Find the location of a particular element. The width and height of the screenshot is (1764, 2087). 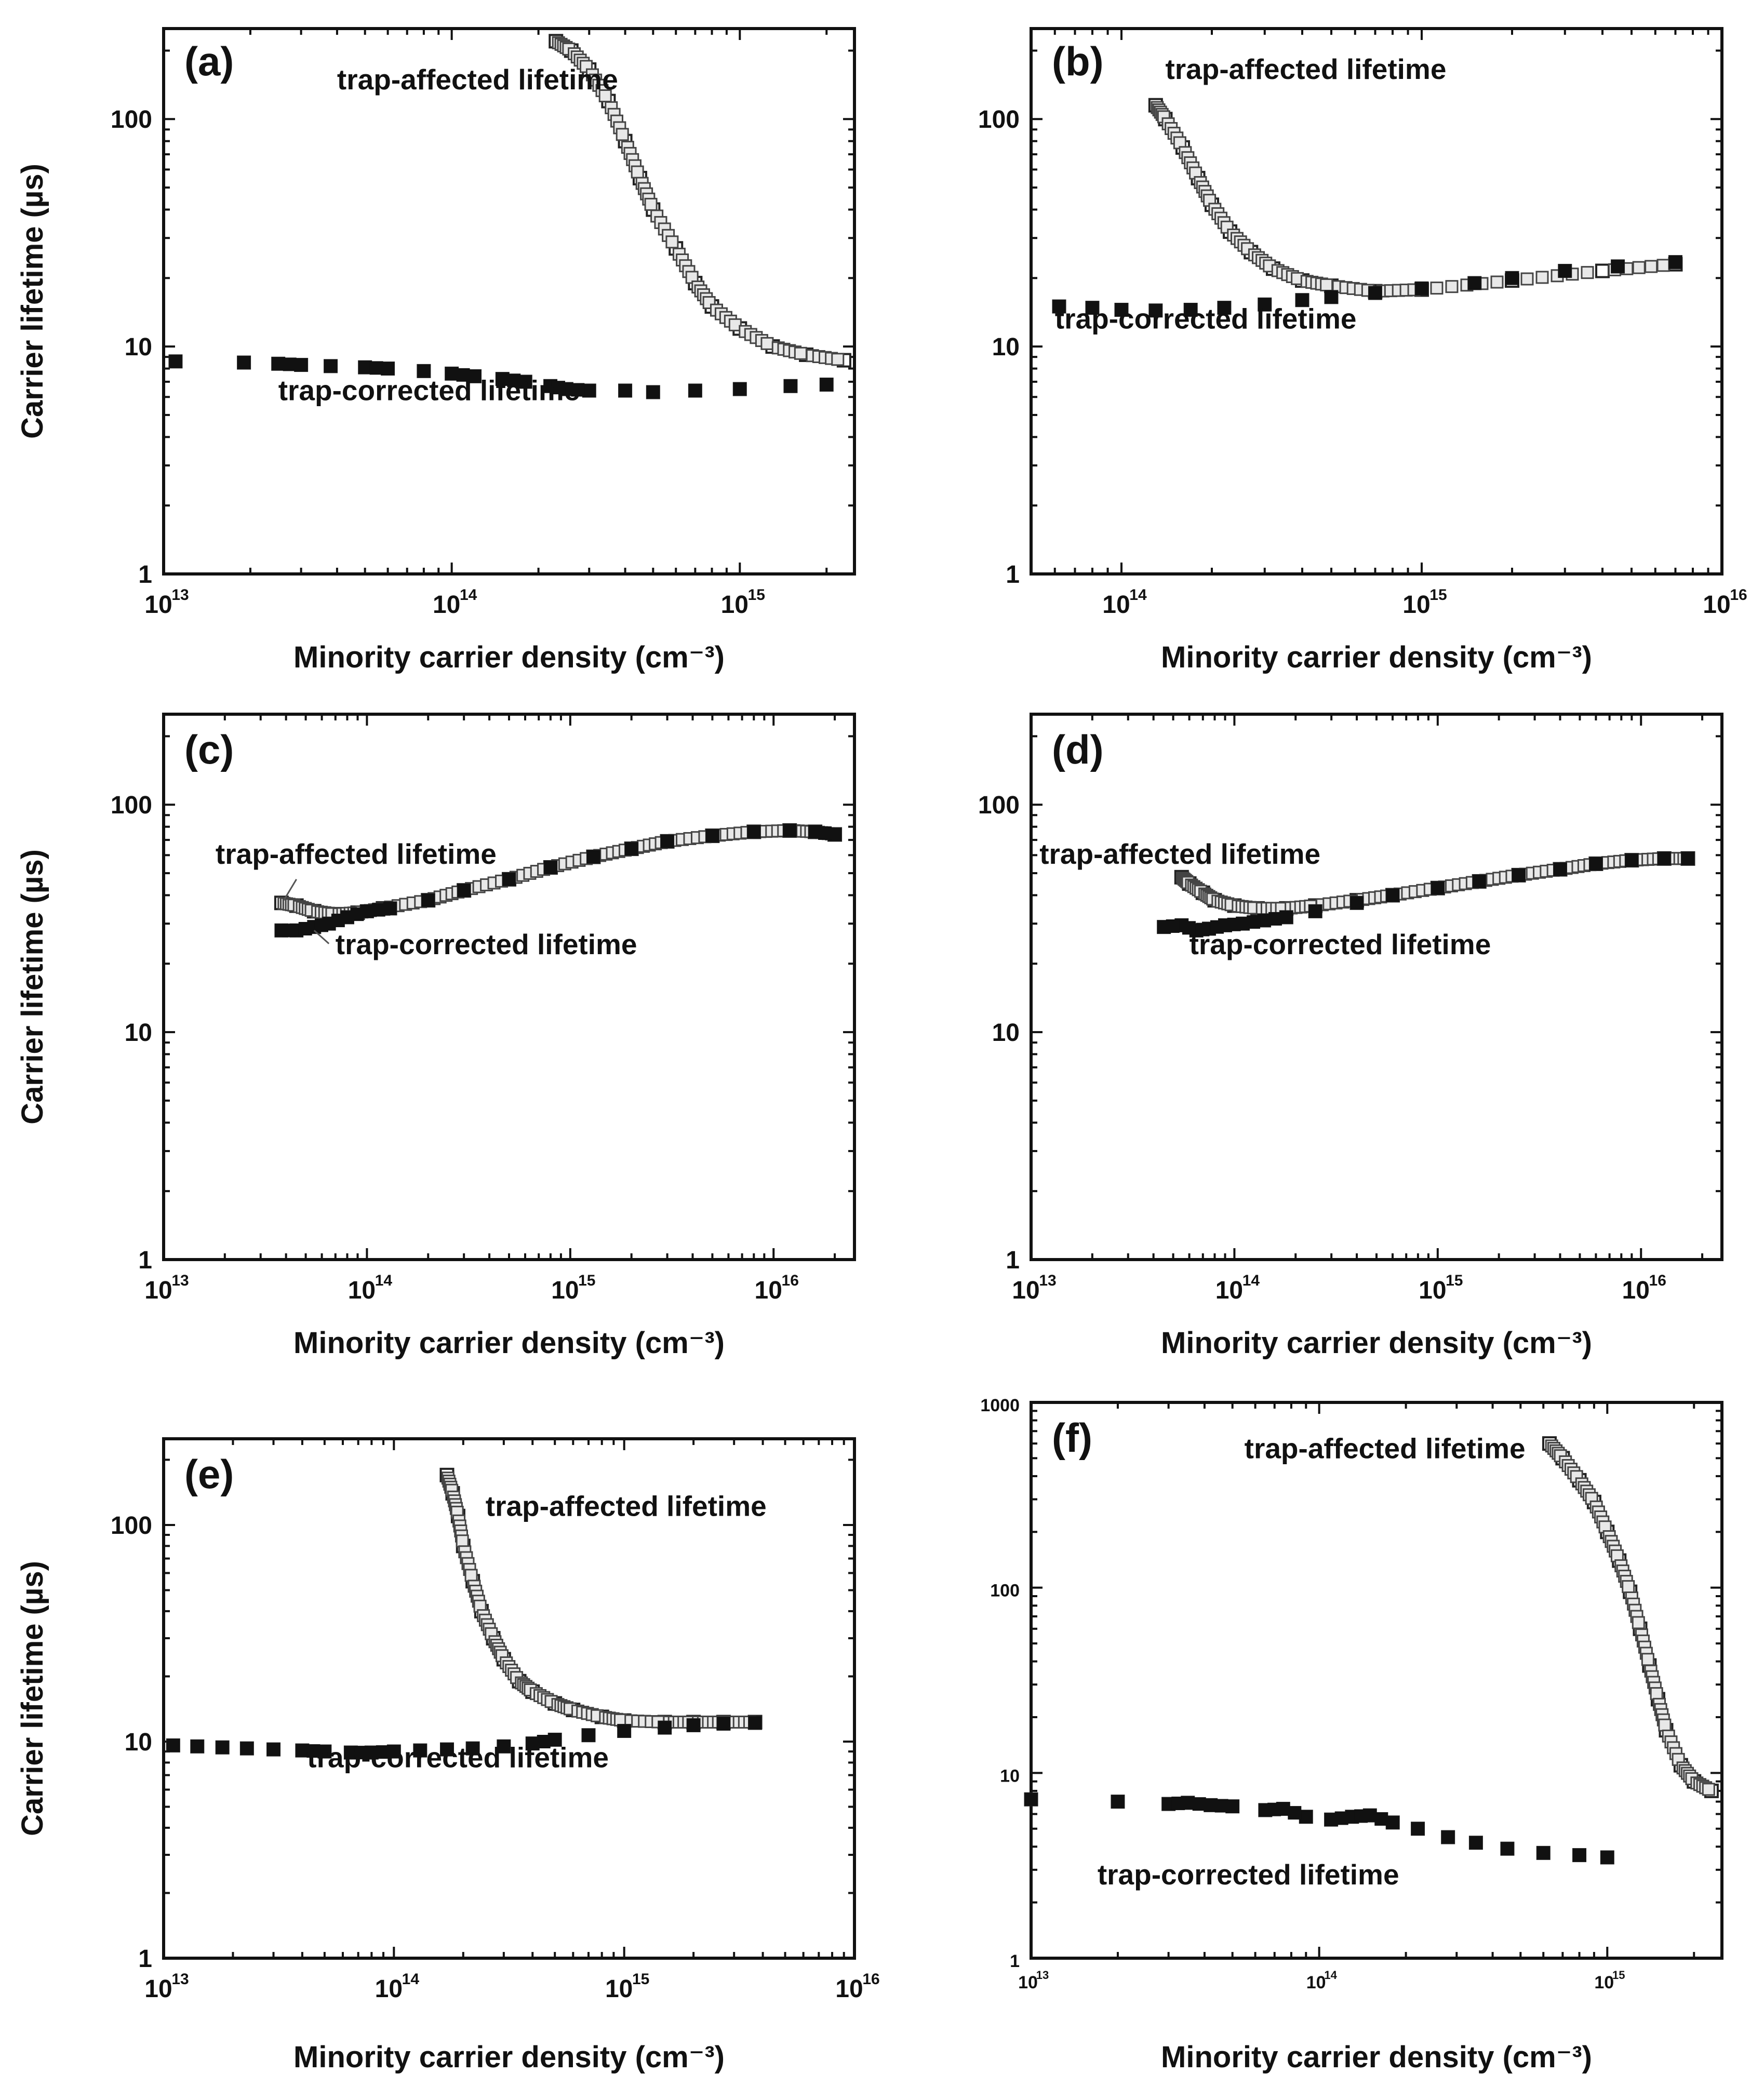

plot-frame-a is located at coordinates (509, 301).